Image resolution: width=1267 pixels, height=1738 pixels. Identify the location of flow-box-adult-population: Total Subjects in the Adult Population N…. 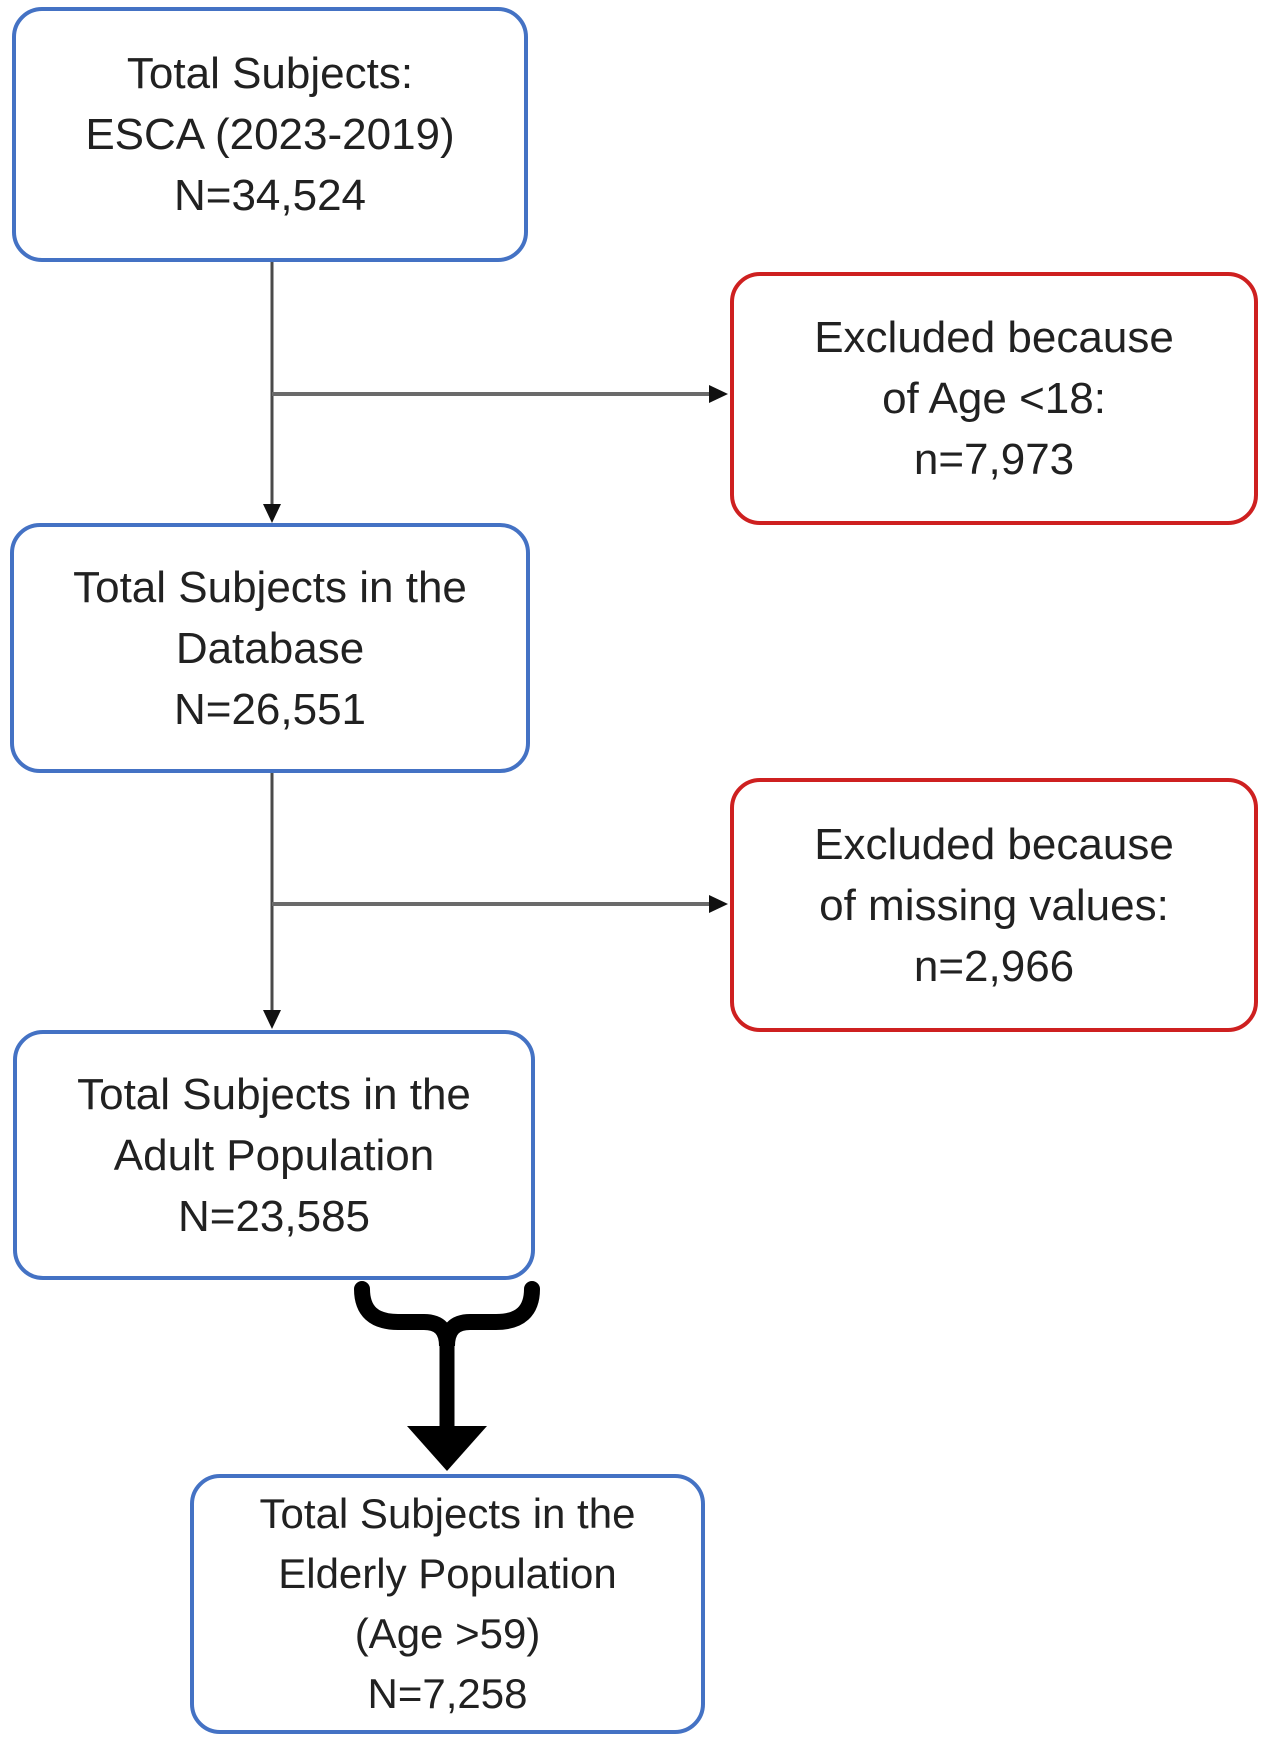
(274, 1155).